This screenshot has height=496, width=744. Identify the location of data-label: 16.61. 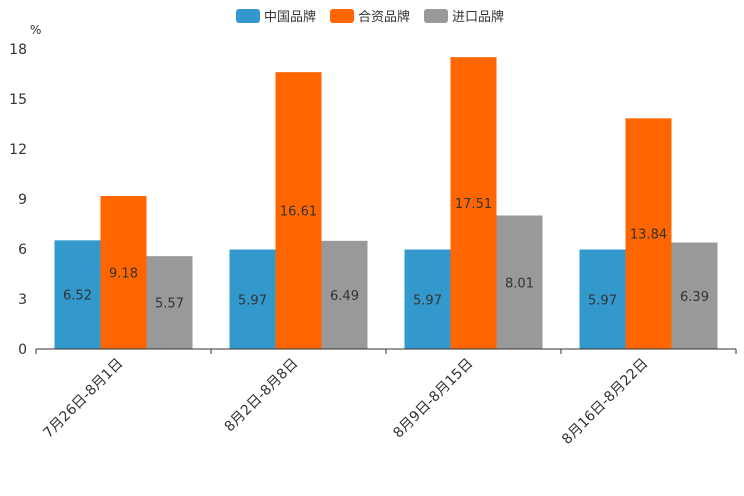
(298, 212).